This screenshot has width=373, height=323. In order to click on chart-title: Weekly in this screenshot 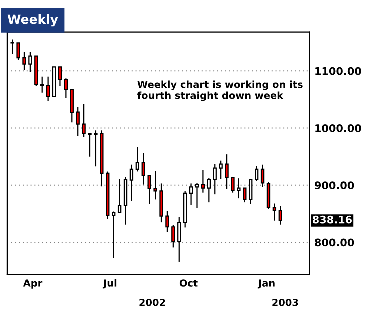, I will do `click(33, 20)`.